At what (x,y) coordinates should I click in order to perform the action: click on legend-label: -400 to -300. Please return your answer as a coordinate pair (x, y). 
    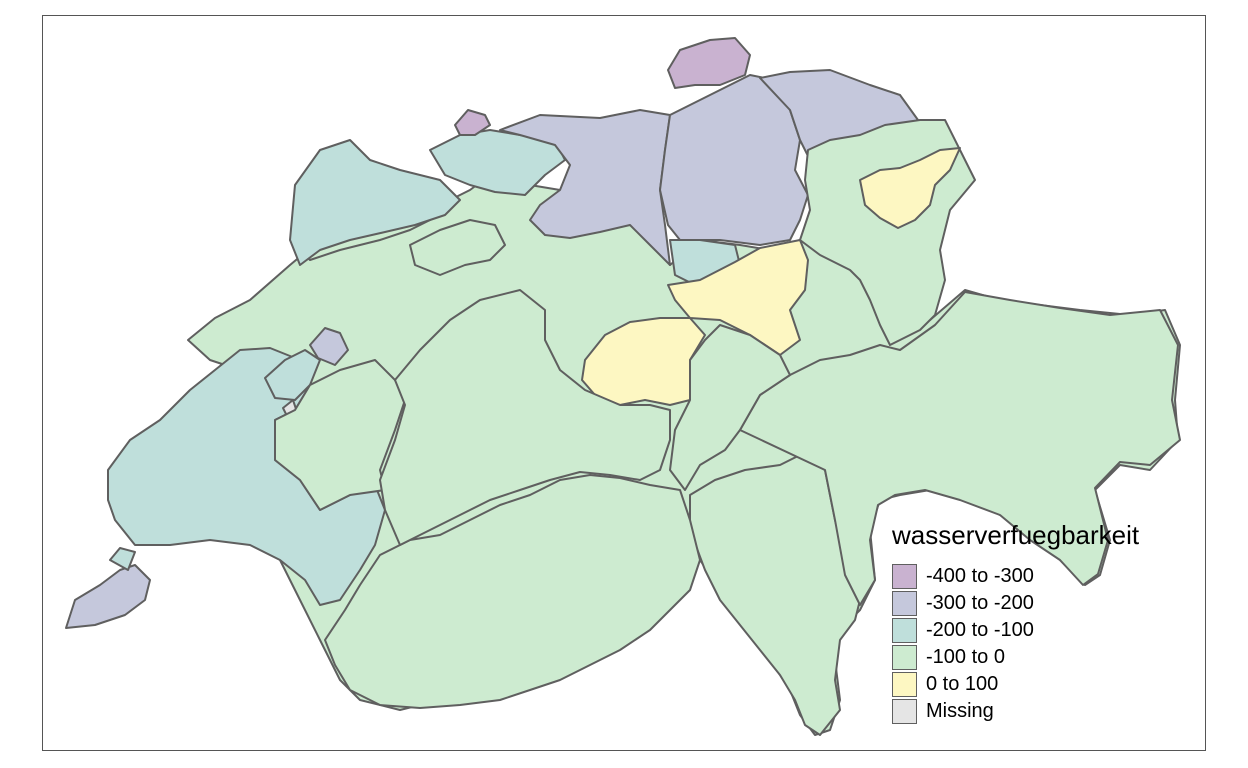
    Looking at the image, I should click on (980, 576).